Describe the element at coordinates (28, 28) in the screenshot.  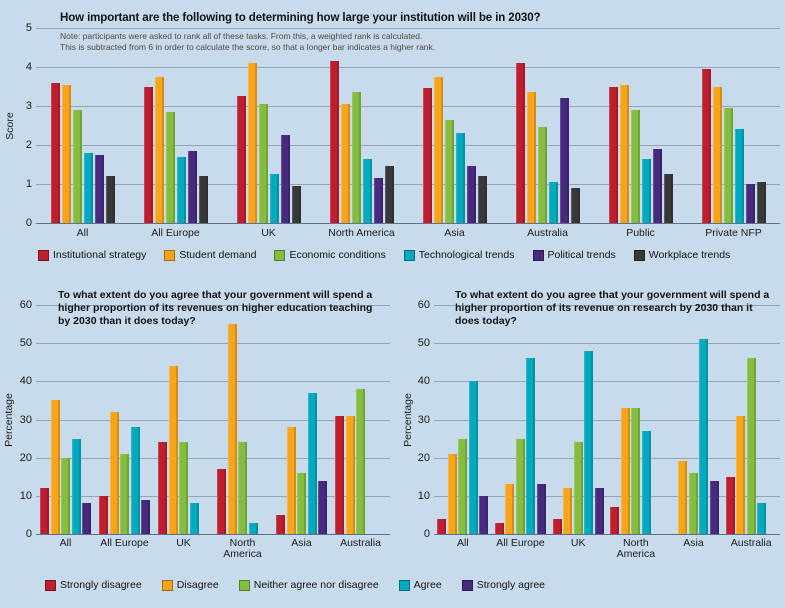
I see `y-tick-label: 5` at that location.